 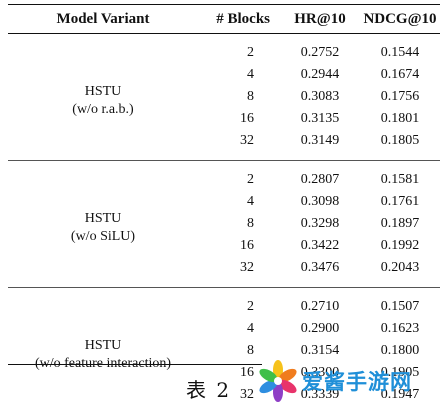 I want to click on ndcg-cell: 0.1581, so click(x=400, y=176).